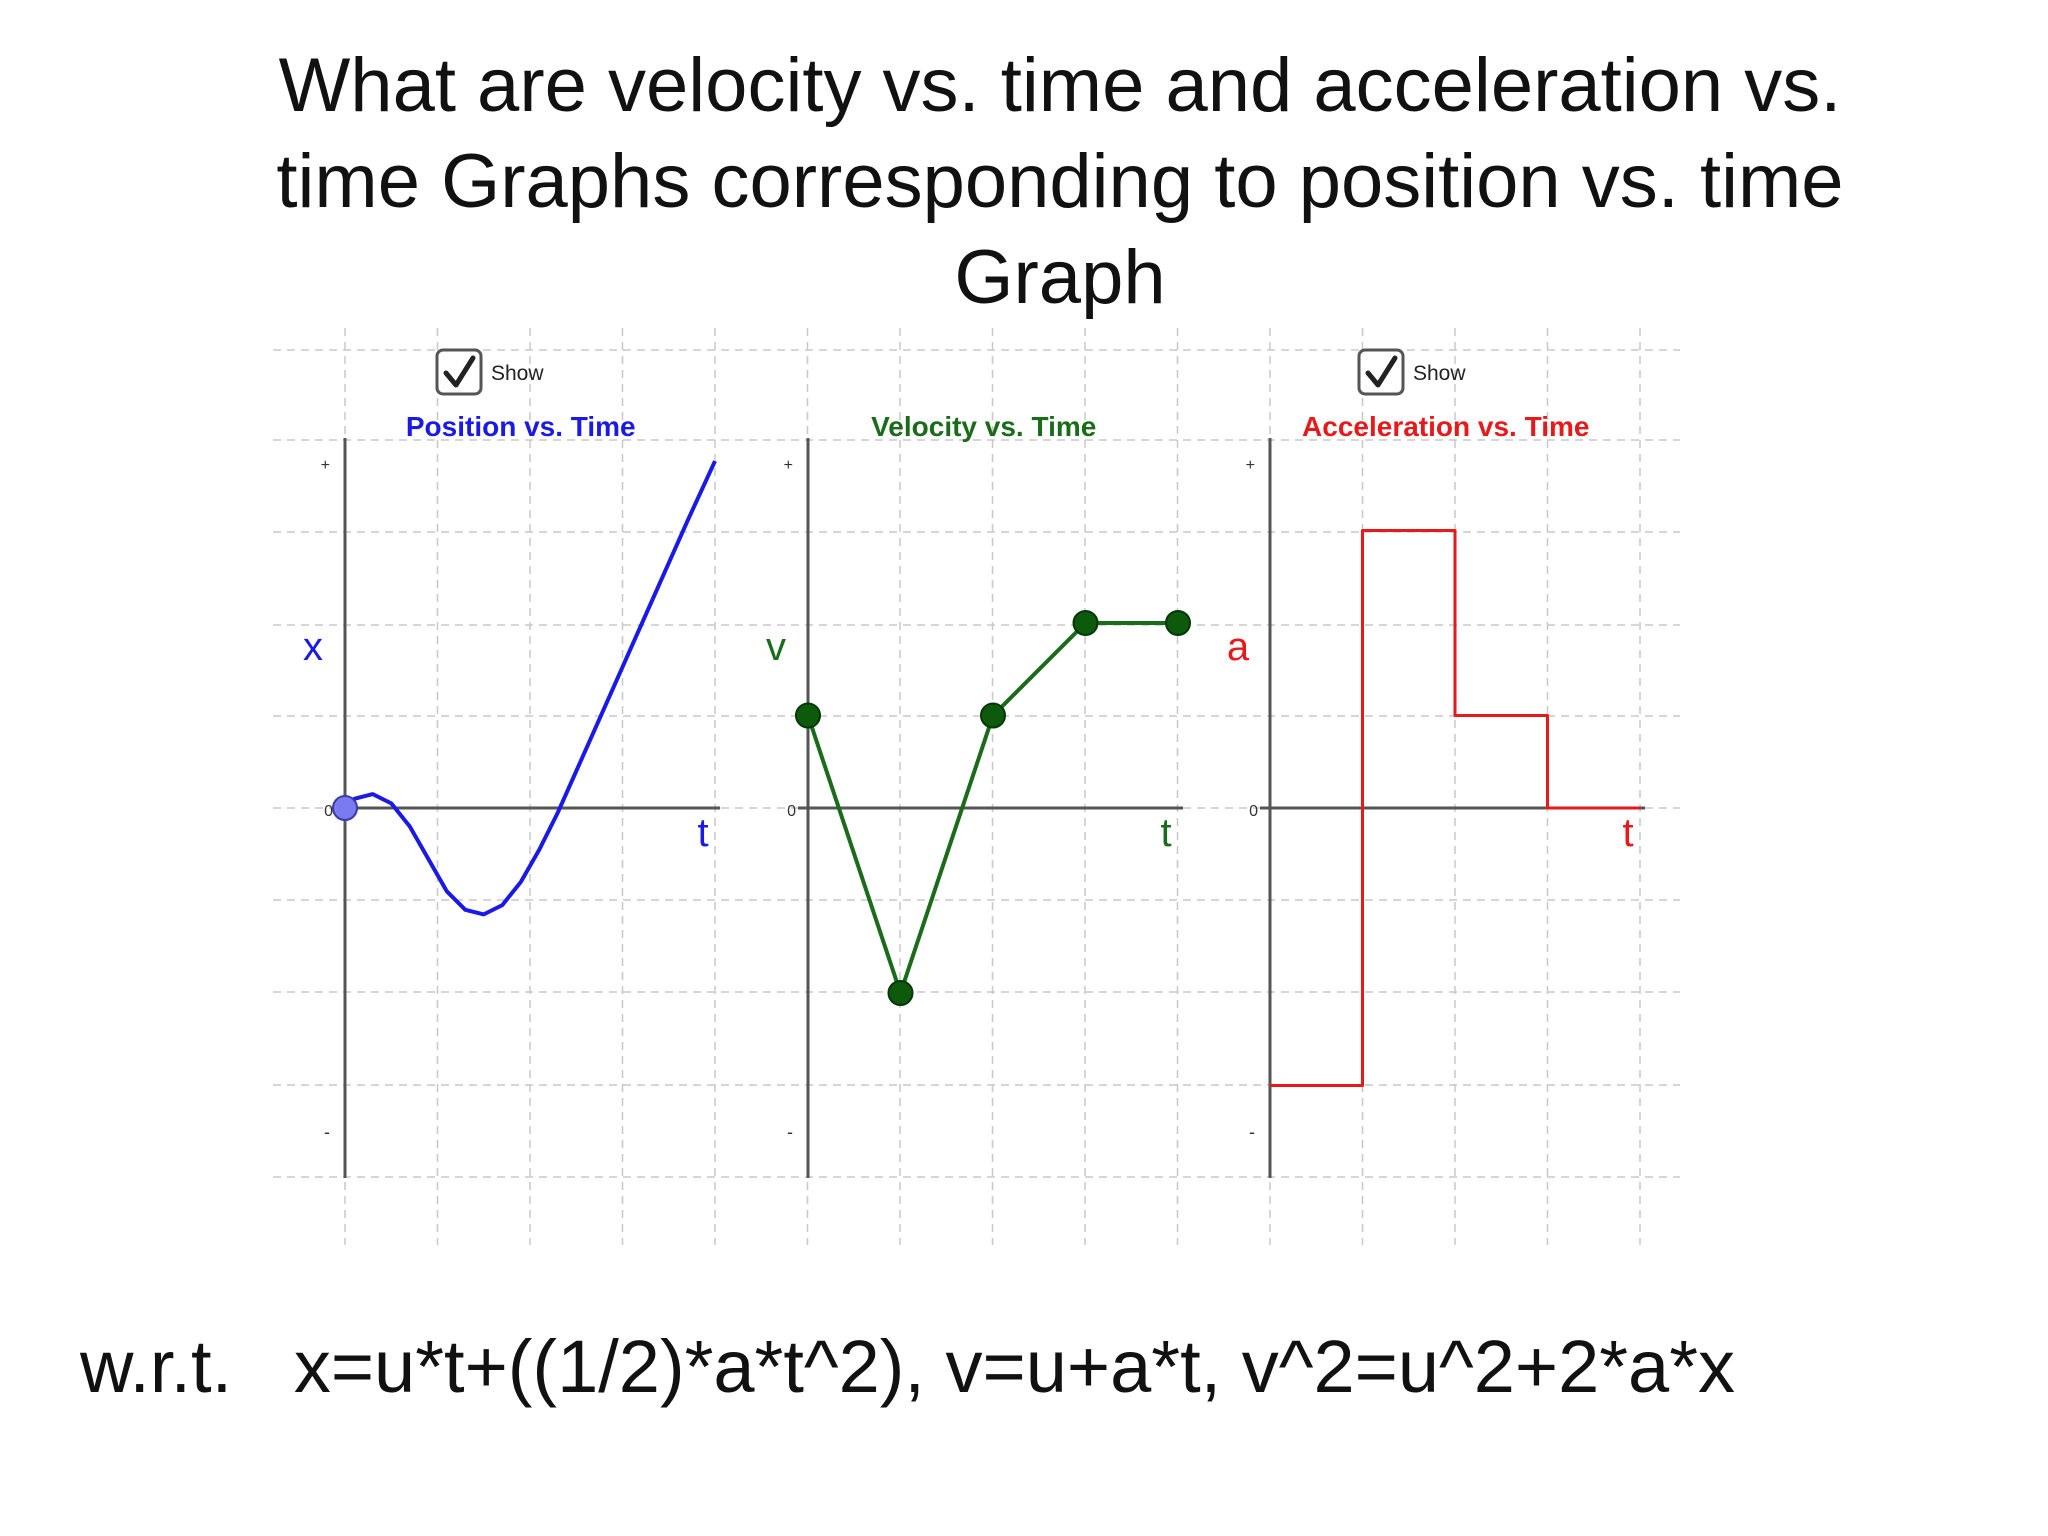 The width and height of the screenshot is (2048, 1536). What do you see at coordinates (530, 688) in the screenshot?
I see `position-series-line` at bounding box center [530, 688].